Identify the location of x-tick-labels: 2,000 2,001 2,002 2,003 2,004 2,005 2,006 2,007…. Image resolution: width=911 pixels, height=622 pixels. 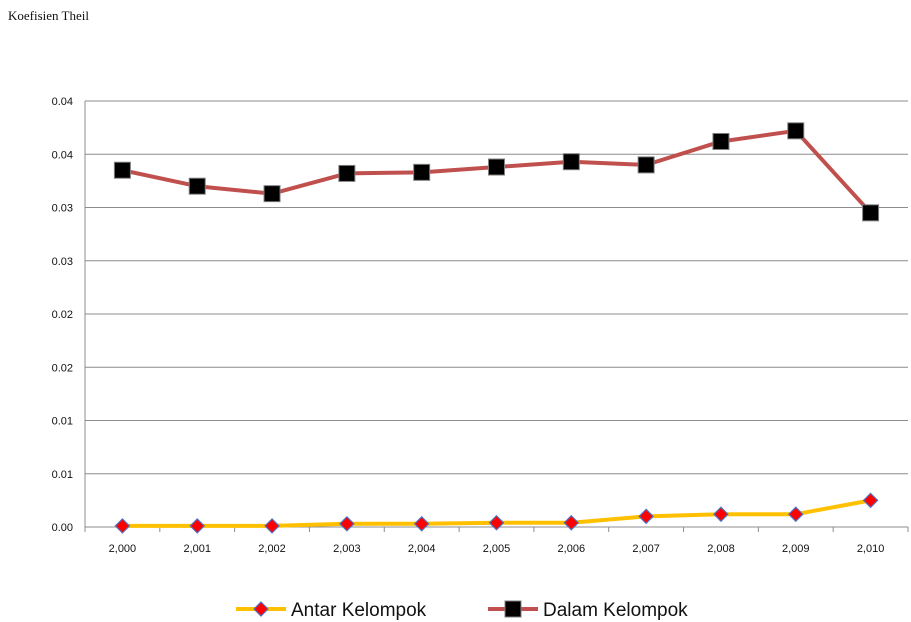
(497, 549).